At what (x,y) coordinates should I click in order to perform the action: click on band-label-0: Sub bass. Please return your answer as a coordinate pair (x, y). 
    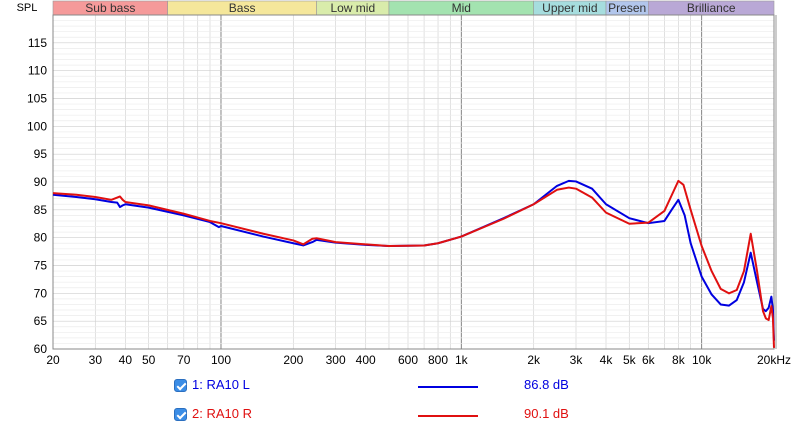
    Looking at the image, I should click on (110, 8).